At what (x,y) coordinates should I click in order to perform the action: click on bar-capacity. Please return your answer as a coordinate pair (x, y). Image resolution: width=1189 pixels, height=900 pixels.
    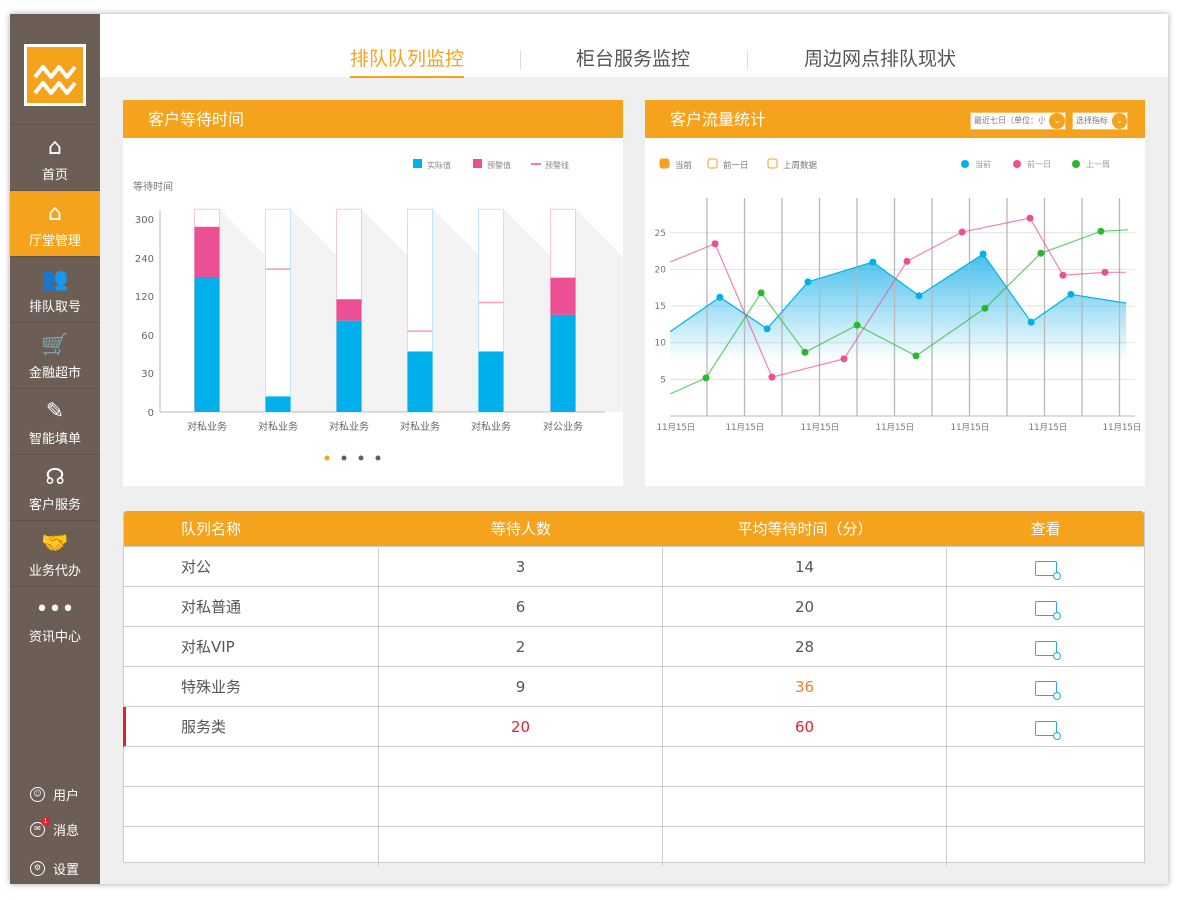
    Looking at the image, I should click on (278, 310).